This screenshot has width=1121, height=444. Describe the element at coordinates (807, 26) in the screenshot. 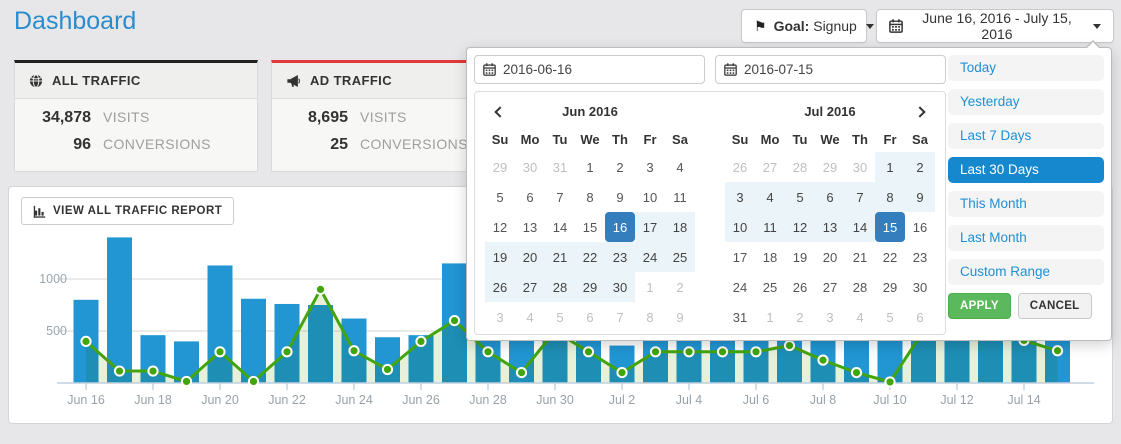

I see `goal-dropdown-button: ⚑ Goal: Signup` at that location.